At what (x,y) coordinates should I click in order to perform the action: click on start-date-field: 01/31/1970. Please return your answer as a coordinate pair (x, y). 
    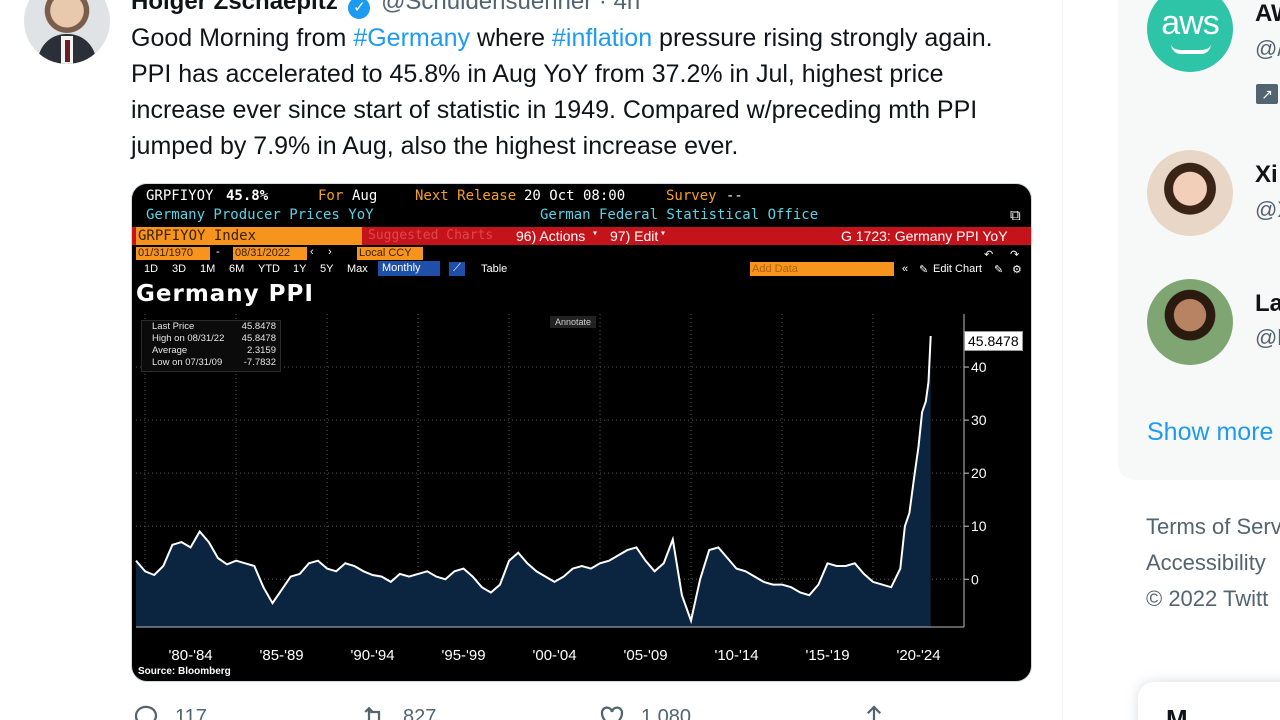
    Looking at the image, I should click on (173, 253).